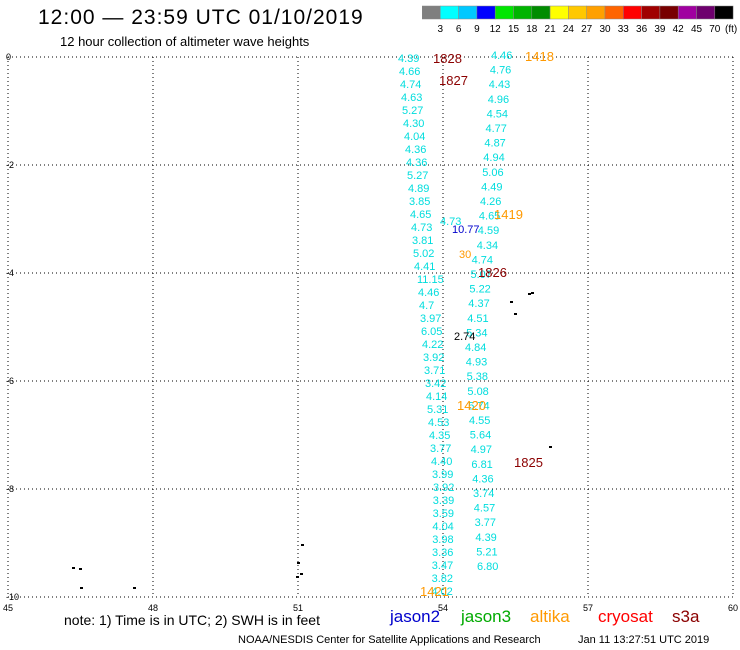  Describe the element at coordinates (420, 215) in the screenshot. I see `west-track-value: 4.65` at that location.